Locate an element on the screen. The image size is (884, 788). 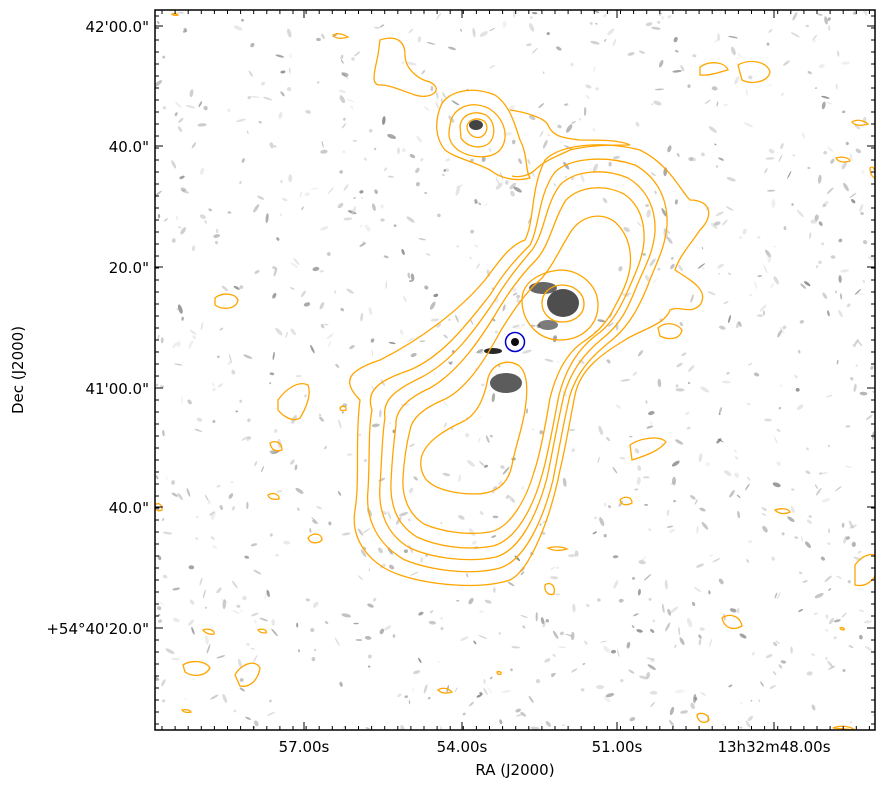
y-axis-title: Dec (J2000) is located at coordinates (18, 370).